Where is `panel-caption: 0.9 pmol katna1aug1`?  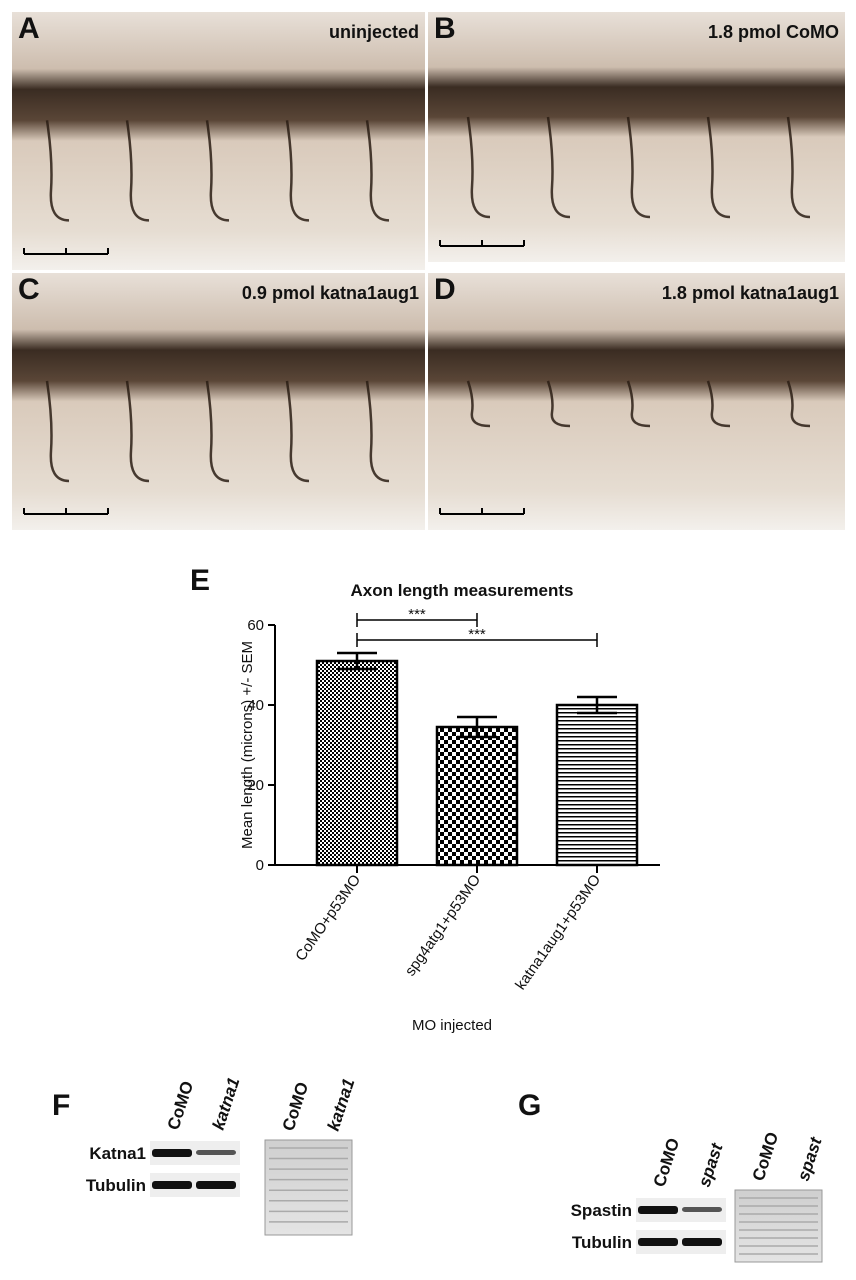
panel-caption: 0.9 pmol katna1aug1 is located at coordinates (330, 293).